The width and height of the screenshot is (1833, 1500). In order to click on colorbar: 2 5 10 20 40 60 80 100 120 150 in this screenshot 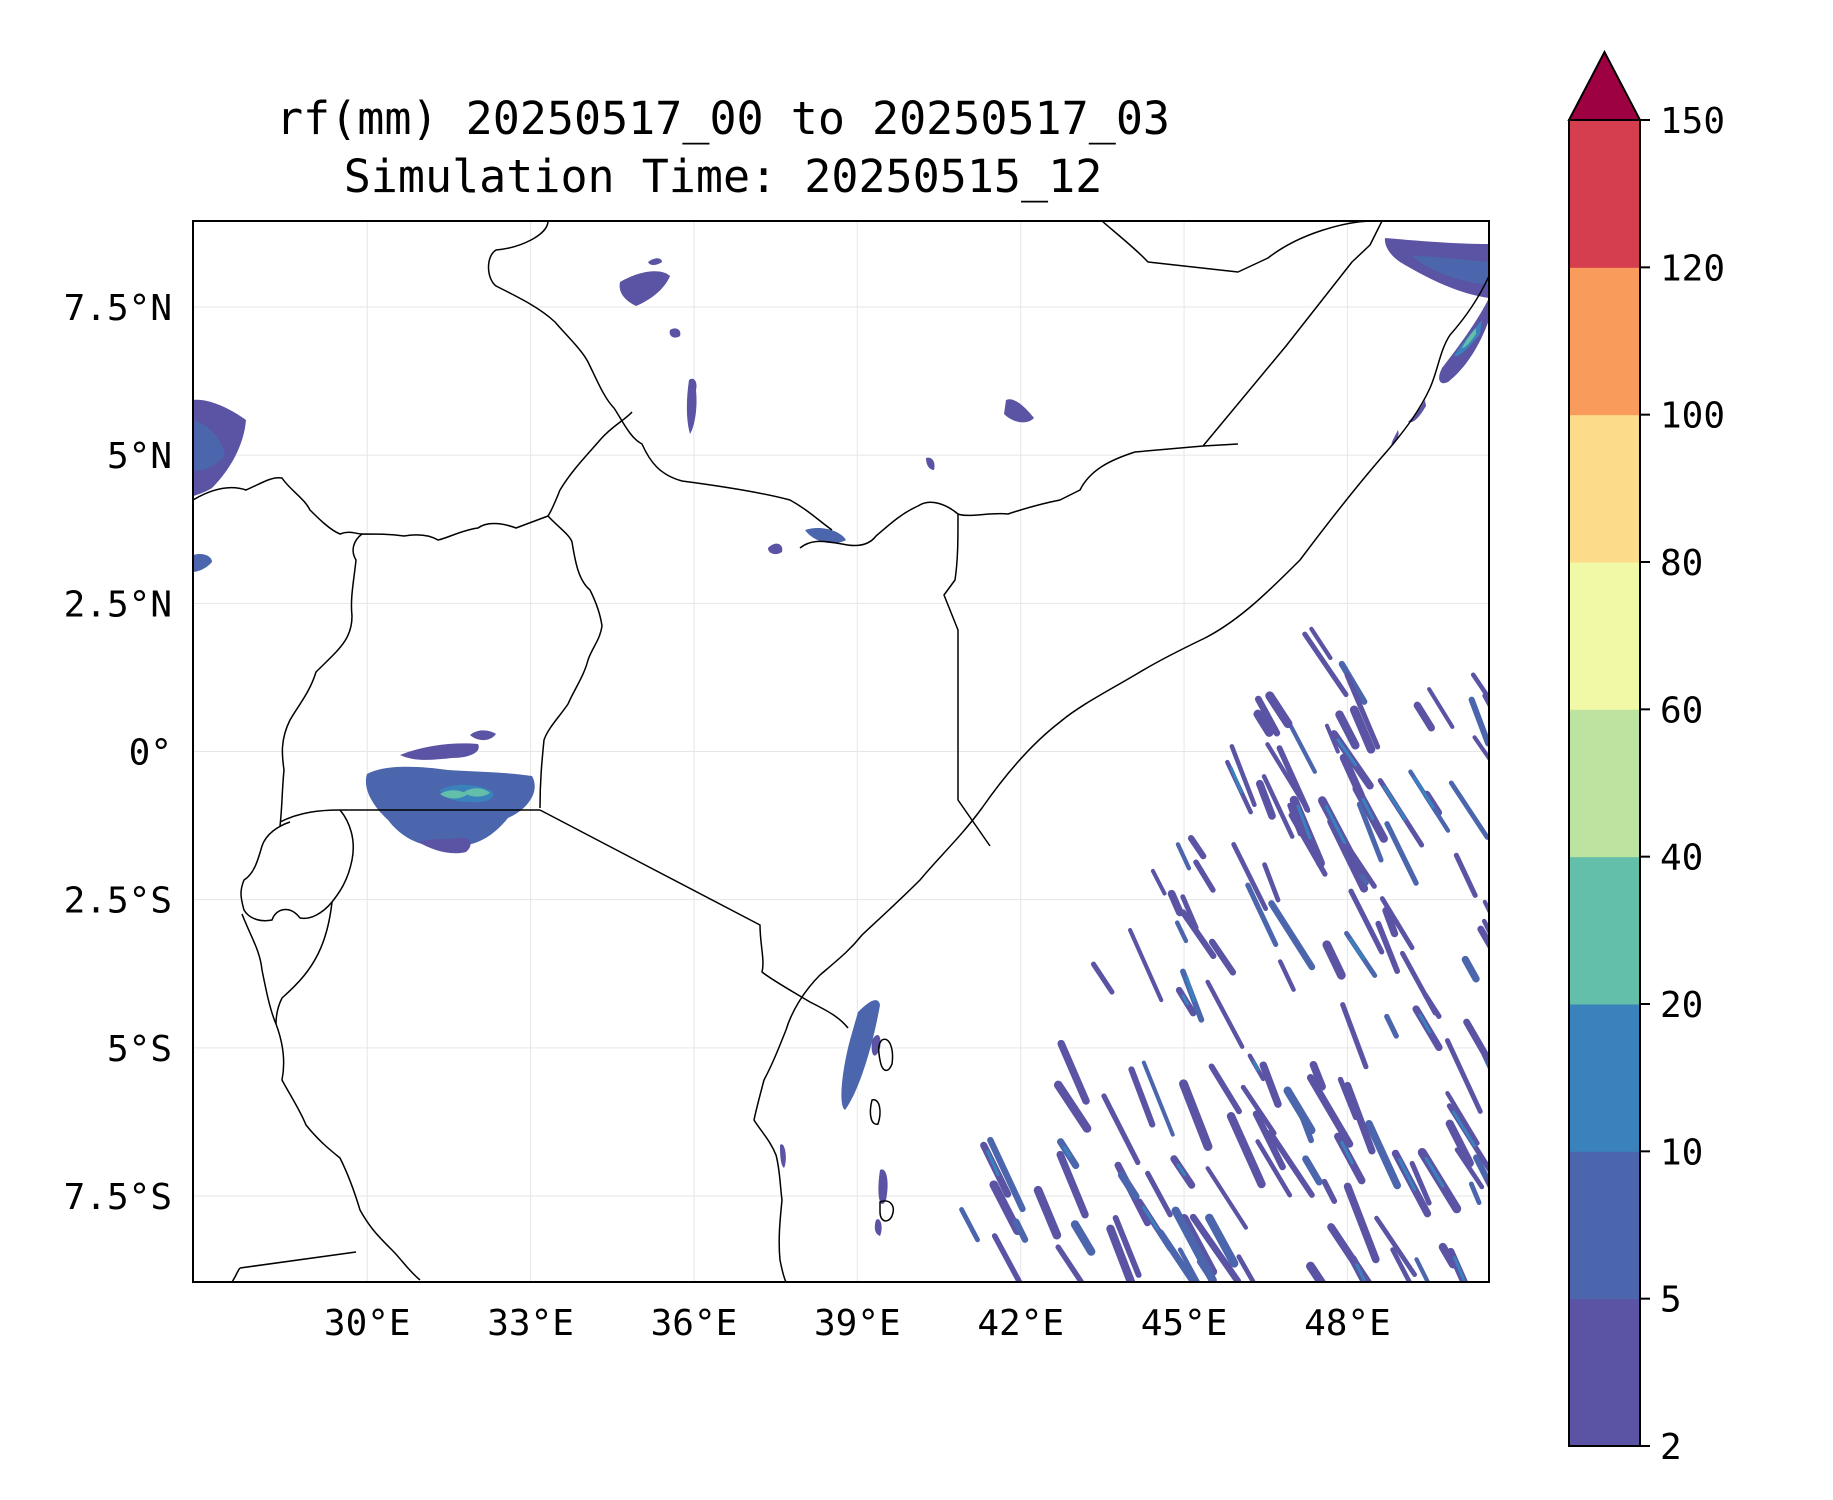, I will do `click(1646, 758)`.